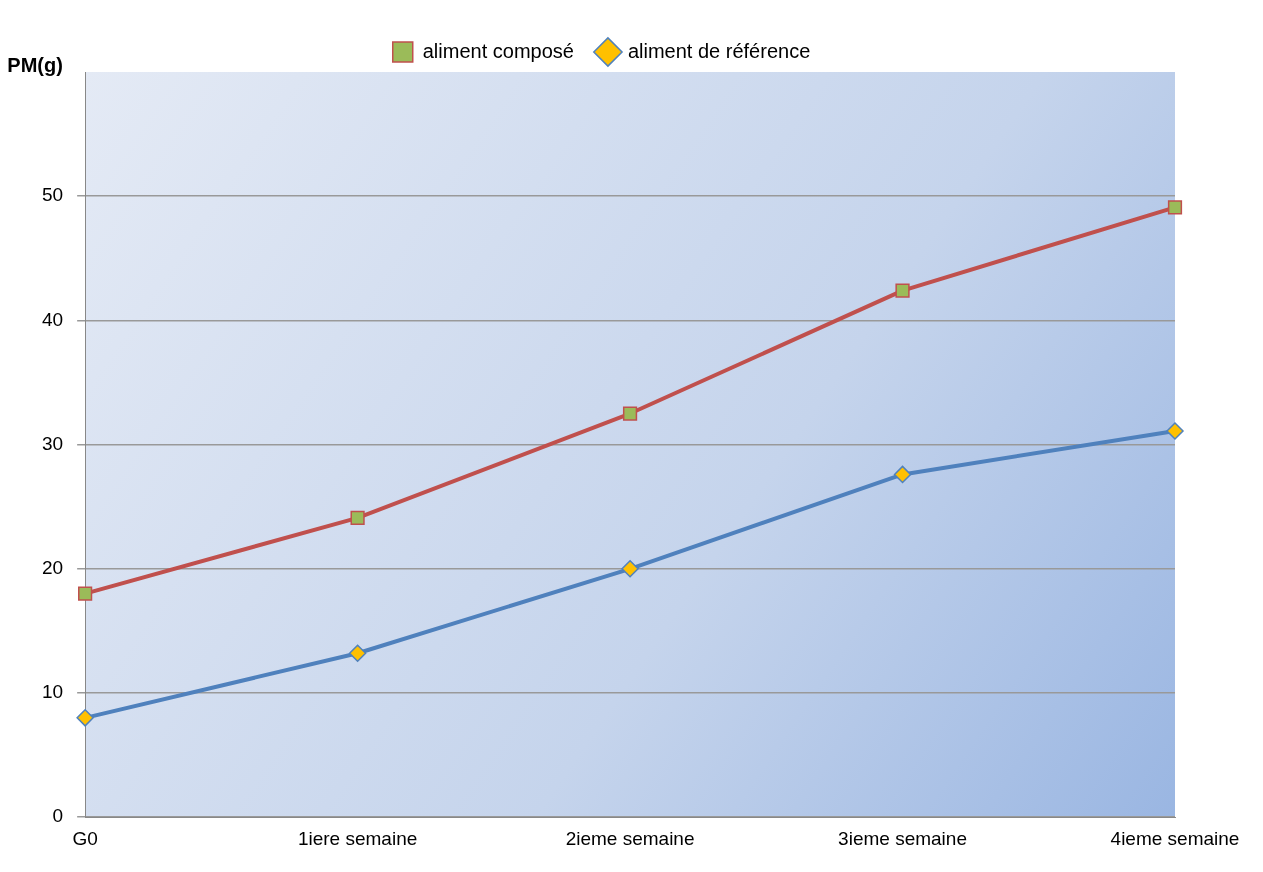  I want to click on y-tick-label: 0, so click(58, 816).